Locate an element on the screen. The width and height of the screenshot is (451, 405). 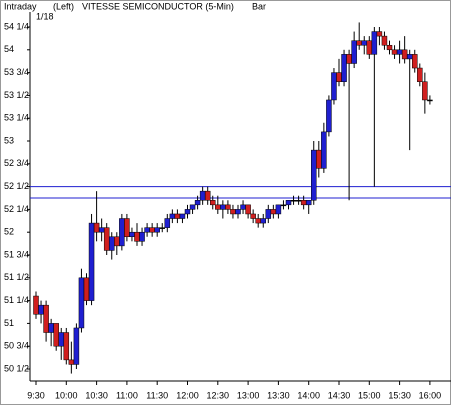
y-tick-label: 52 3/4 is located at coordinates (16, 163).